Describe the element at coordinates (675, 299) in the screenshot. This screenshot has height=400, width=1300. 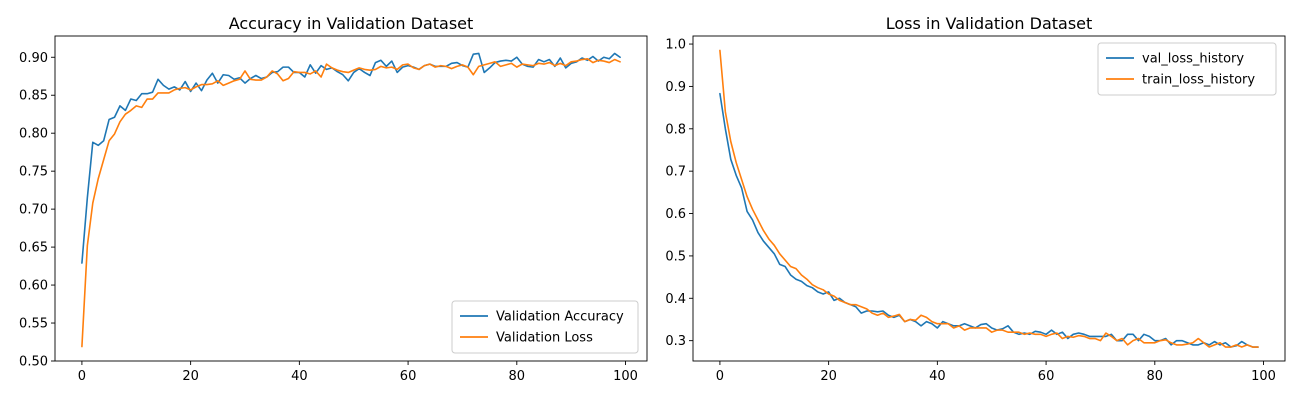
I see `loss-chart-y-tick-label: 0.4` at that location.